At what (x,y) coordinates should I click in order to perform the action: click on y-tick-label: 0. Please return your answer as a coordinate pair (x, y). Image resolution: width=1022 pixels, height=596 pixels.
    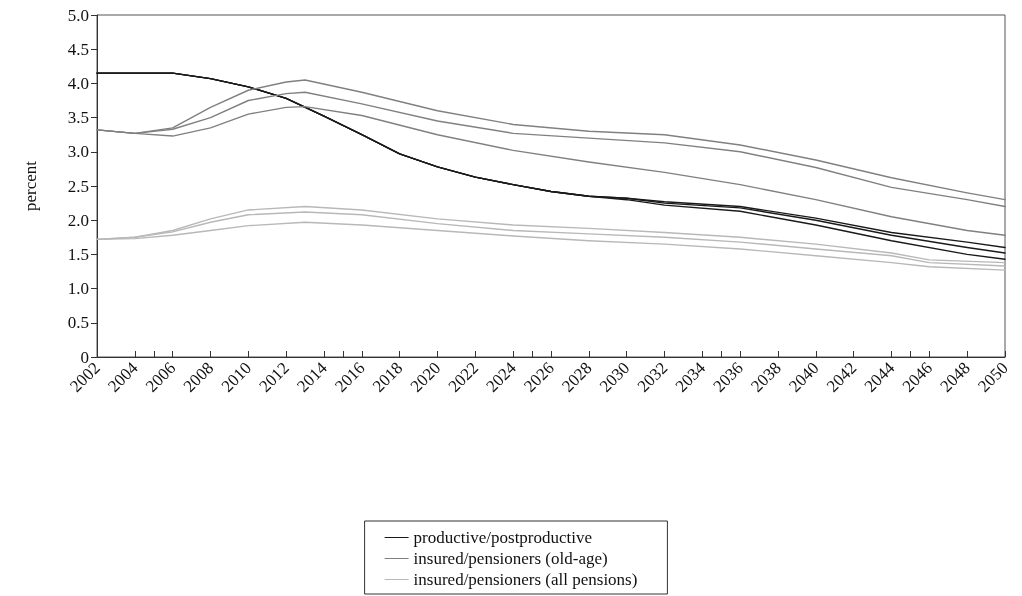
    Looking at the image, I should click on (84, 357).